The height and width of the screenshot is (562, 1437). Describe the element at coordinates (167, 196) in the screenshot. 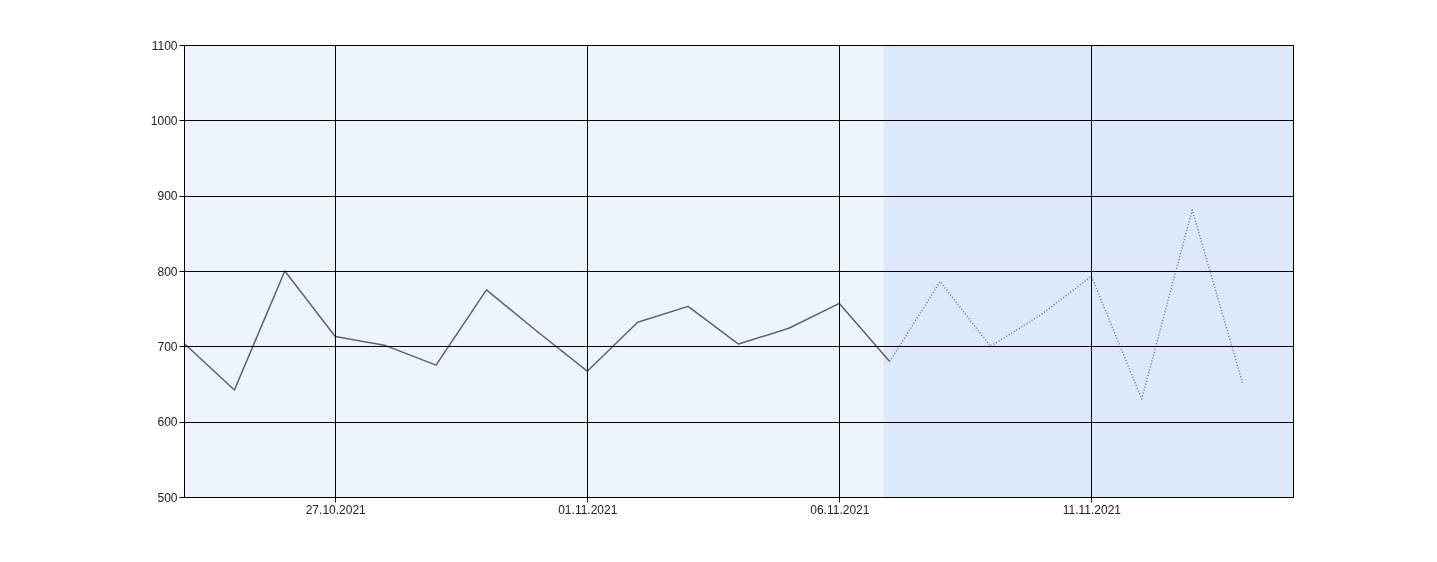

I see `y-tick-label: 900` at that location.